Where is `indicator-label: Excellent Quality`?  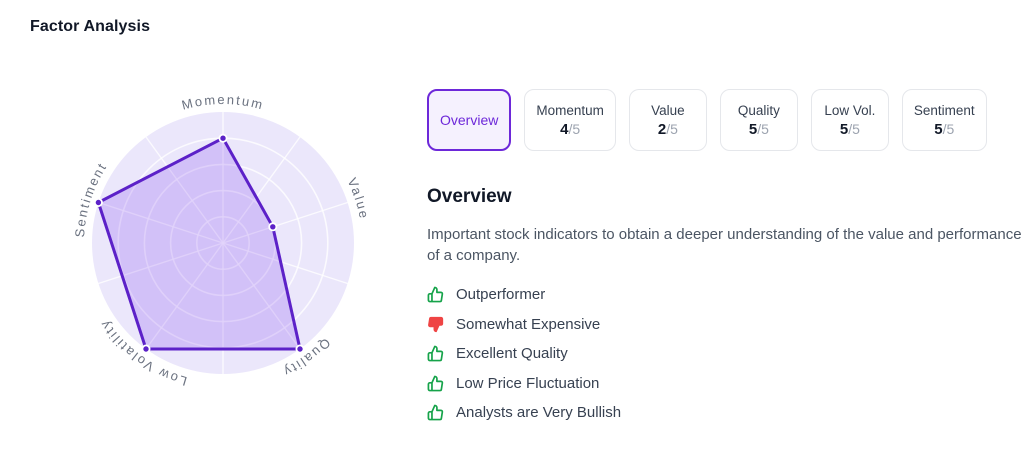
indicator-label: Excellent Quality is located at coordinates (512, 353).